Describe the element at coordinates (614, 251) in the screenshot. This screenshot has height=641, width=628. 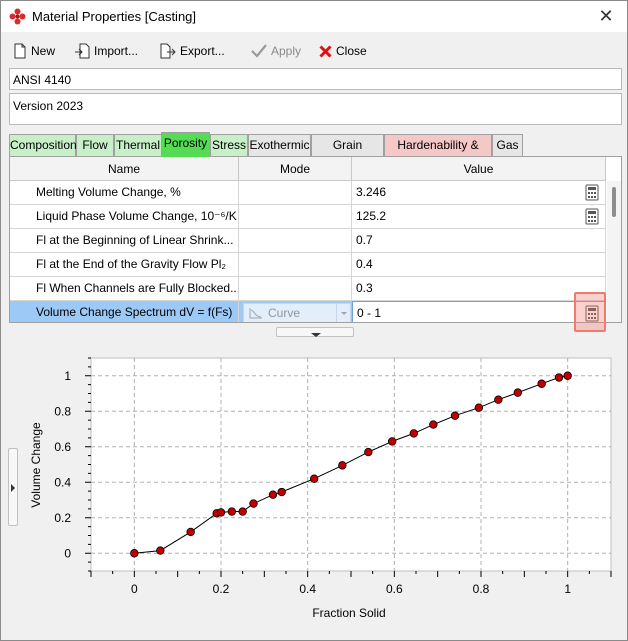
I see `table-scrollbar` at that location.